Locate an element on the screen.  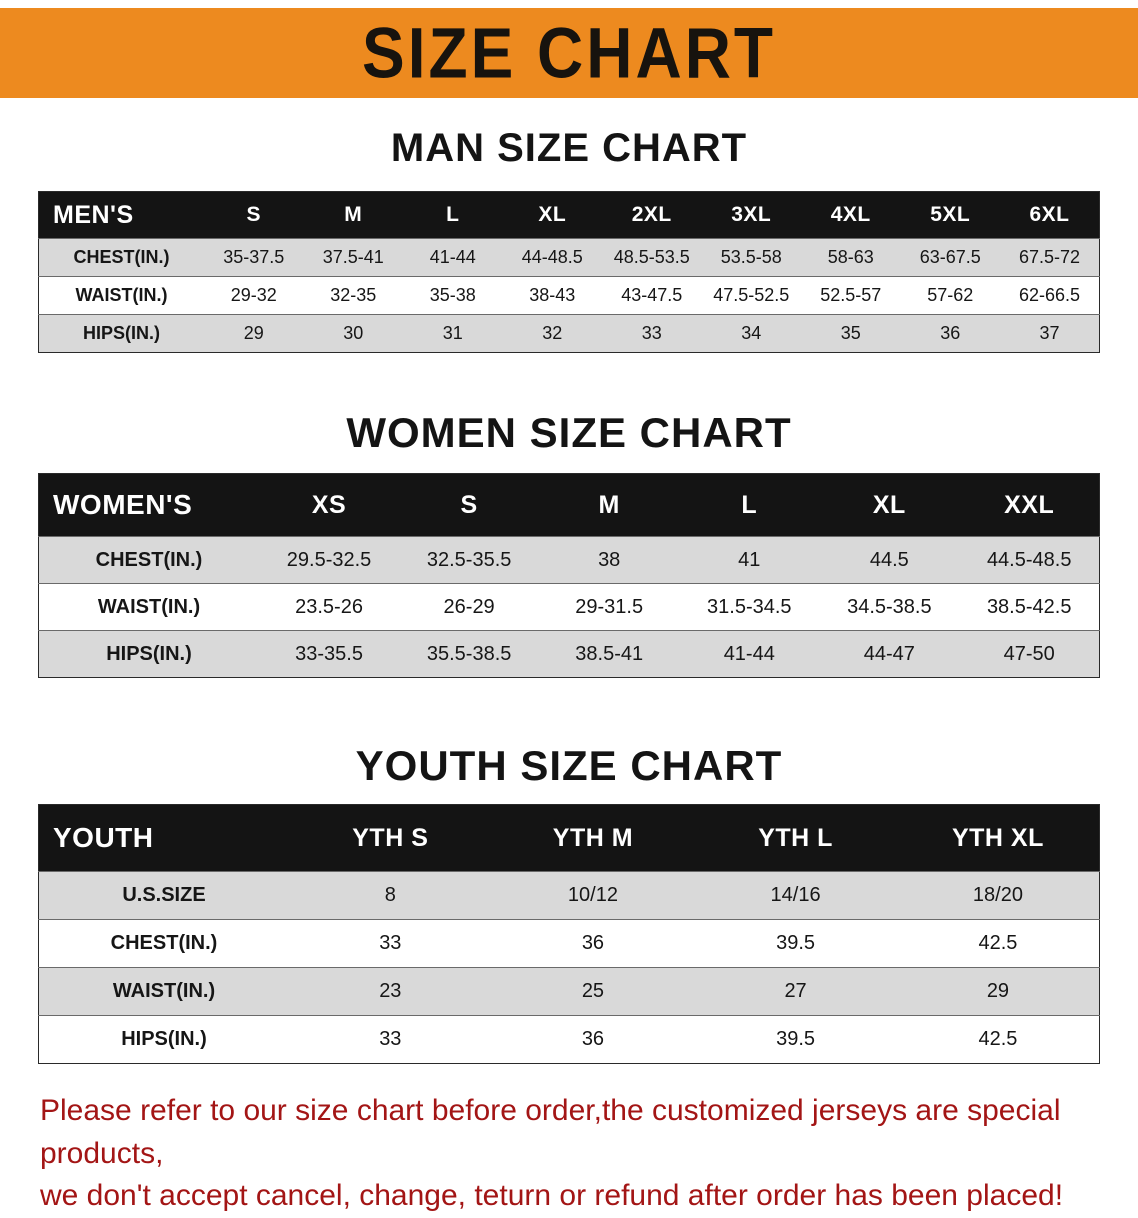
table-cell: 37.5-41 is located at coordinates (353, 257).